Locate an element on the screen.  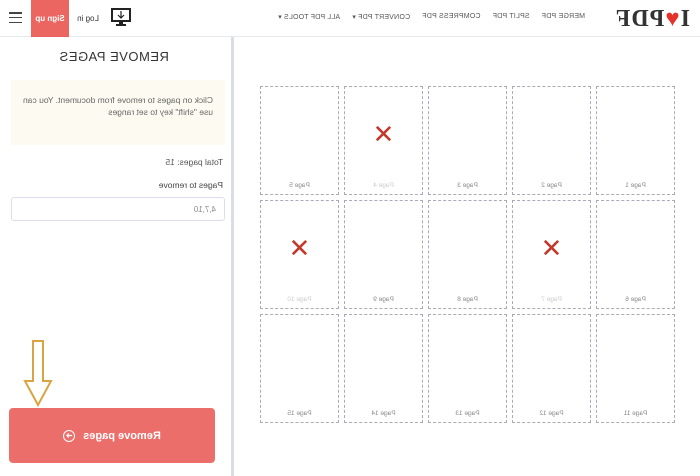
page-thumbnail: Page 12 is located at coordinates (551, 368).